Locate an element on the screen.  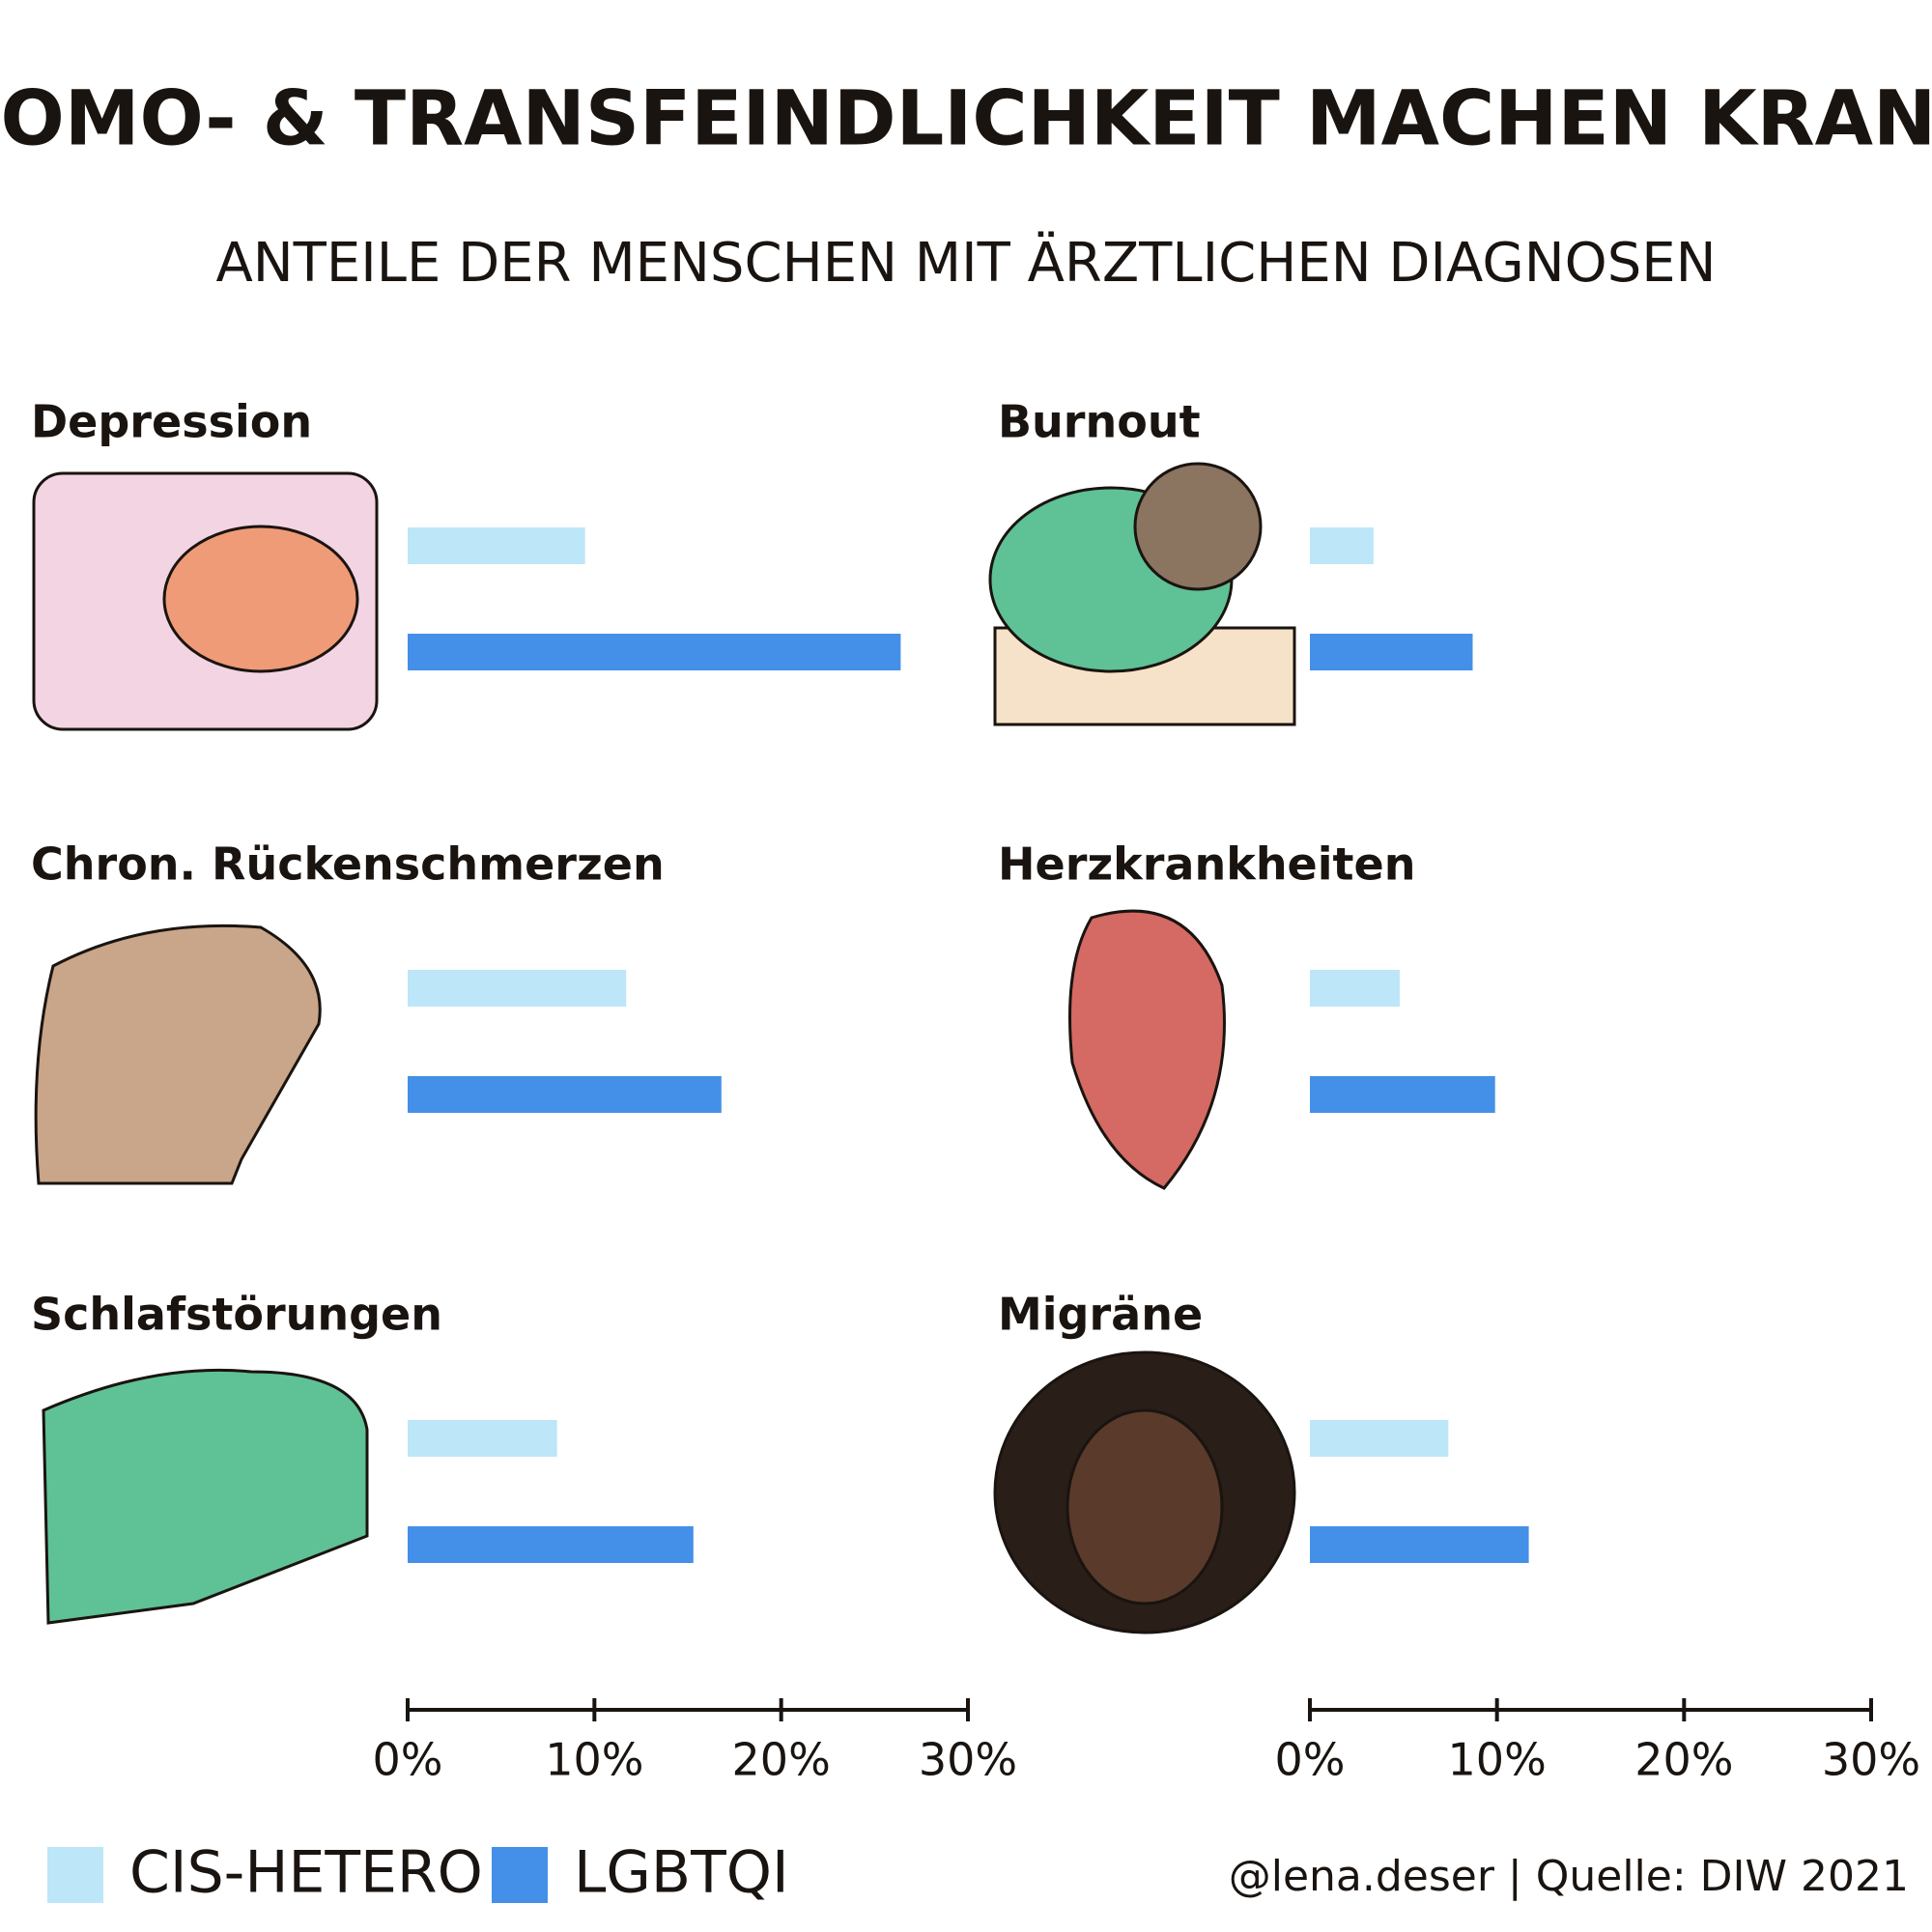
illustration-depression-hair is located at coordinates (260, 599).